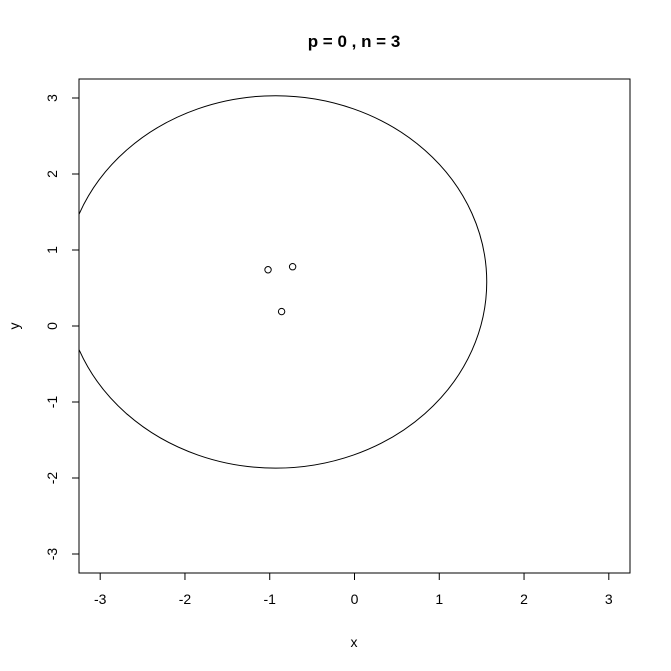 The height and width of the screenshot is (671, 671). Describe the element at coordinates (14, 326) in the screenshot. I see `y-axis-label: y` at that location.